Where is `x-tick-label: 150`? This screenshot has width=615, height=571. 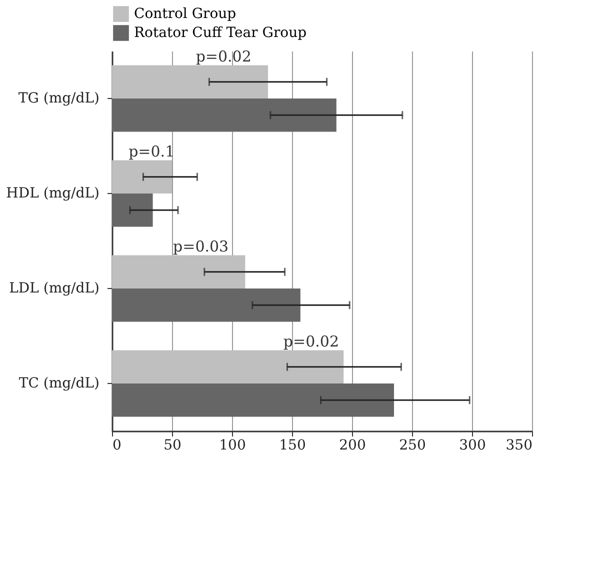 x-tick-label: 150 is located at coordinates (292, 446).